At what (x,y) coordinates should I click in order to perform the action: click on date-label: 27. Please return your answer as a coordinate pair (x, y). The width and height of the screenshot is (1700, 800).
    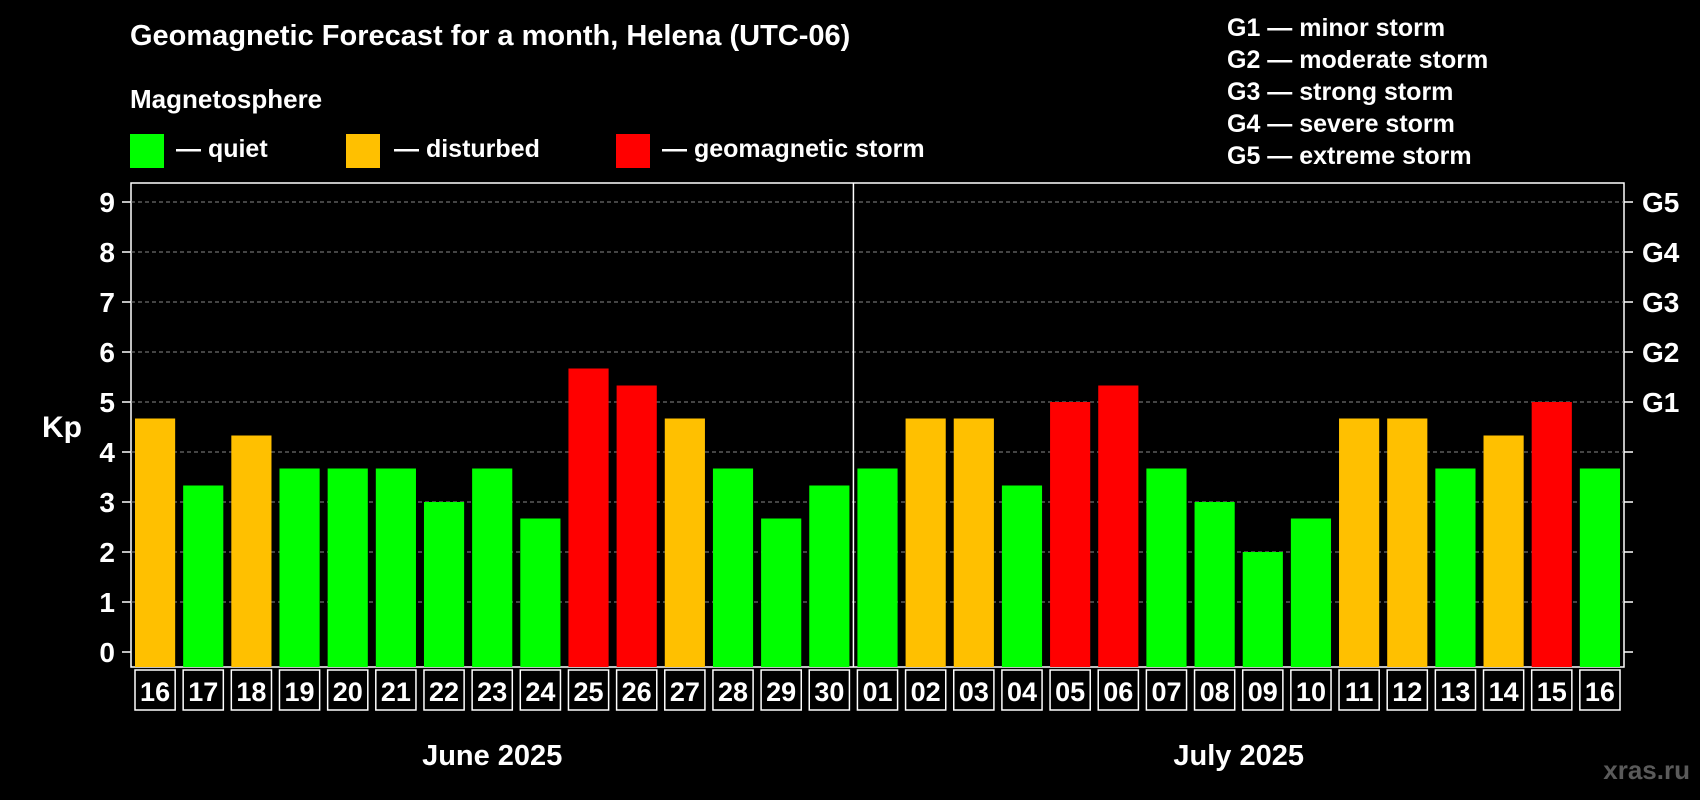
    Looking at the image, I should click on (685, 692).